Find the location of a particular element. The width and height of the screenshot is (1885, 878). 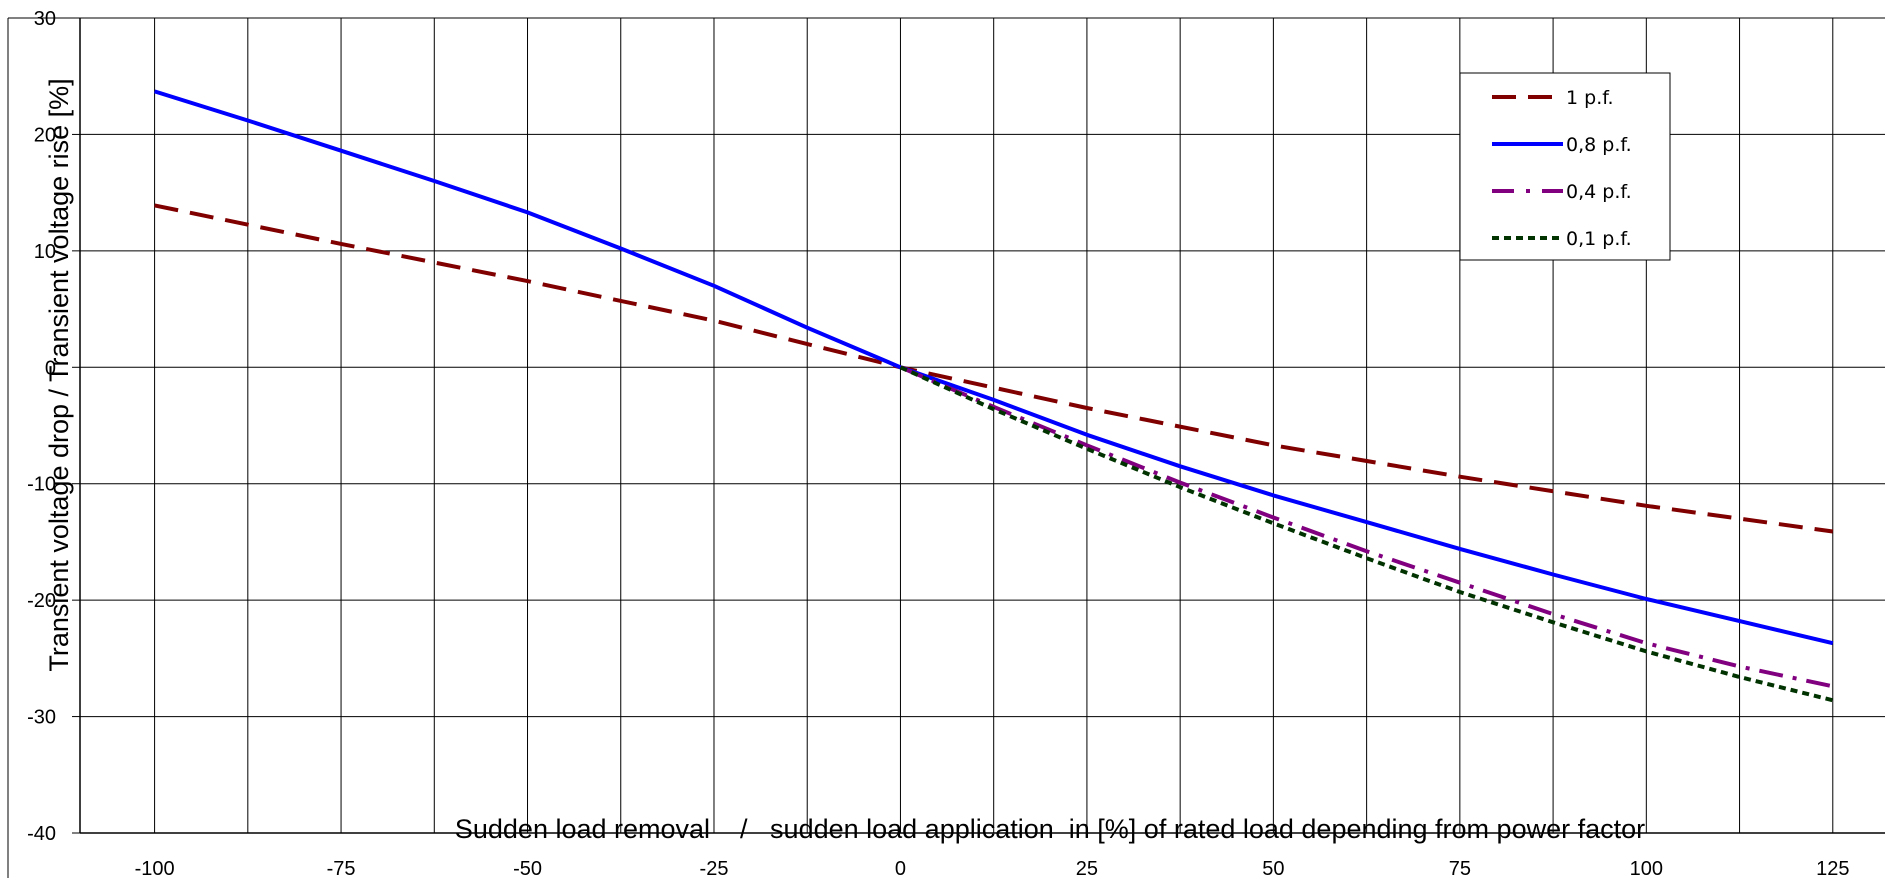

x-tick-label: 50 is located at coordinates (1273, 868).